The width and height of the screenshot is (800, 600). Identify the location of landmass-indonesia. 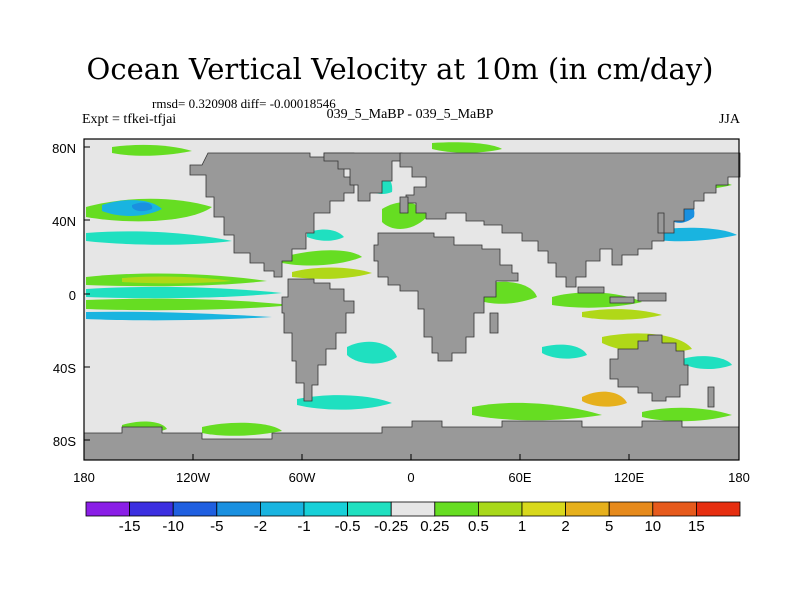
(622, 295).